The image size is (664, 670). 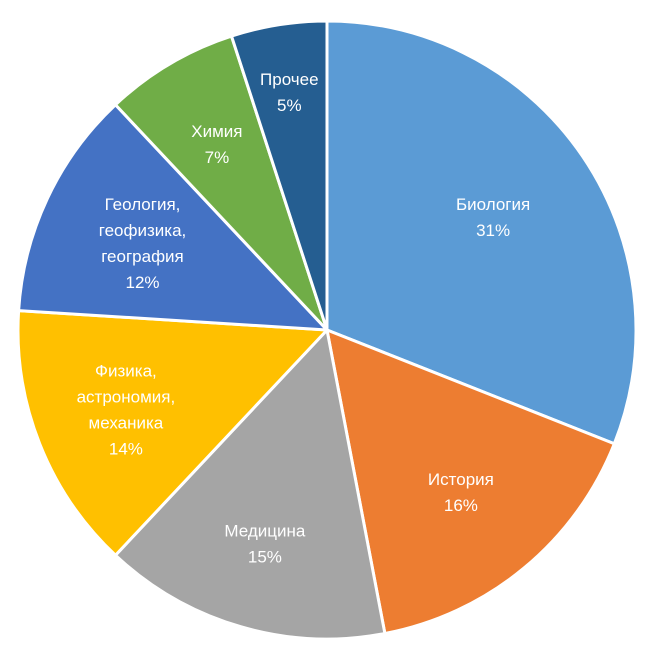 What do you see at coordinates (142, 282) in the screenshot?
I see `pie-percent-label: 12%` at bounding box center [142, 282].